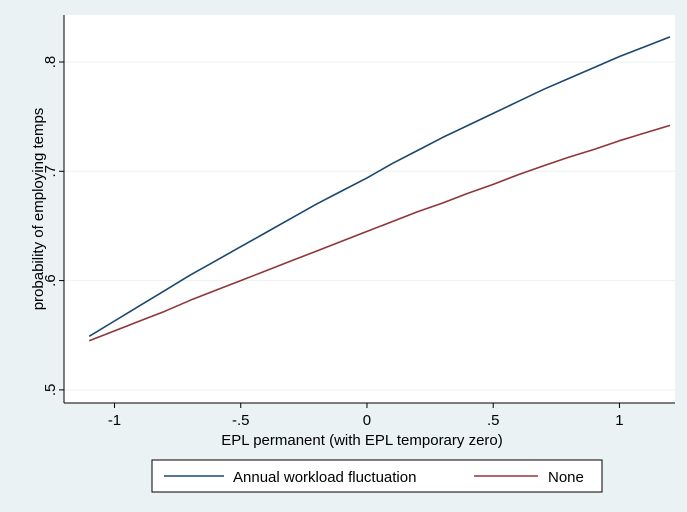  I want to click on y-tick-label: .6, so click(50, 280).